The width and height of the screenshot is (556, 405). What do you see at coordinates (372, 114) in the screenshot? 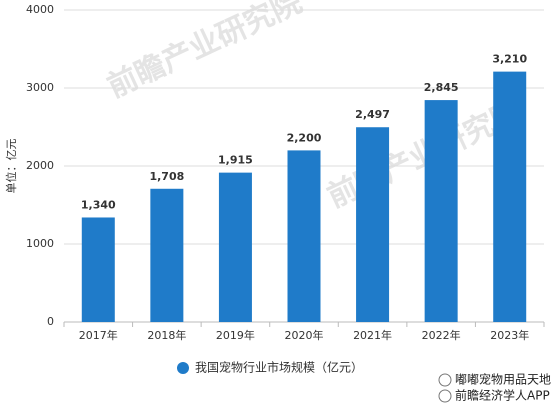
I see `value-label: 2,497` at bounding box center [372, 114].